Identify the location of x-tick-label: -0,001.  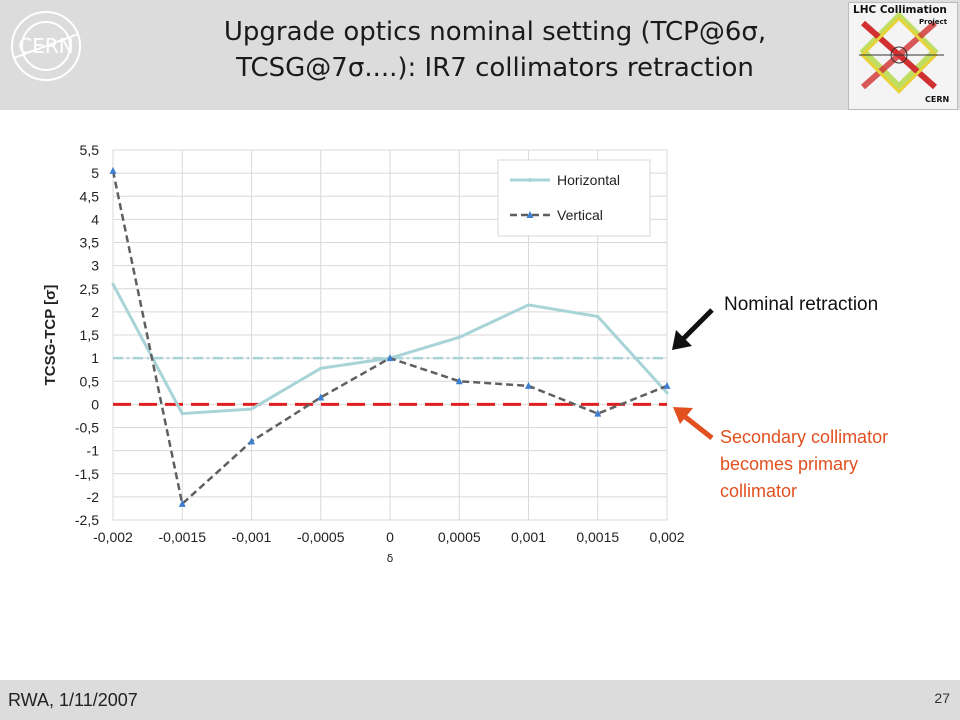
(252, 537).